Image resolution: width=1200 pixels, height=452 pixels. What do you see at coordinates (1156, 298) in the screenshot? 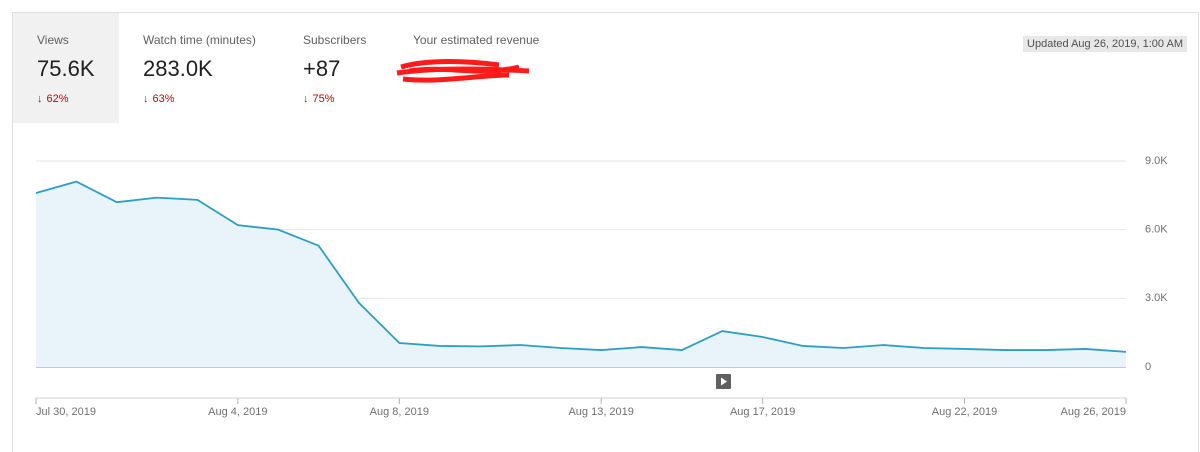
I see `y-tick-label: 3.0K` at bounding box center [1156, 298].